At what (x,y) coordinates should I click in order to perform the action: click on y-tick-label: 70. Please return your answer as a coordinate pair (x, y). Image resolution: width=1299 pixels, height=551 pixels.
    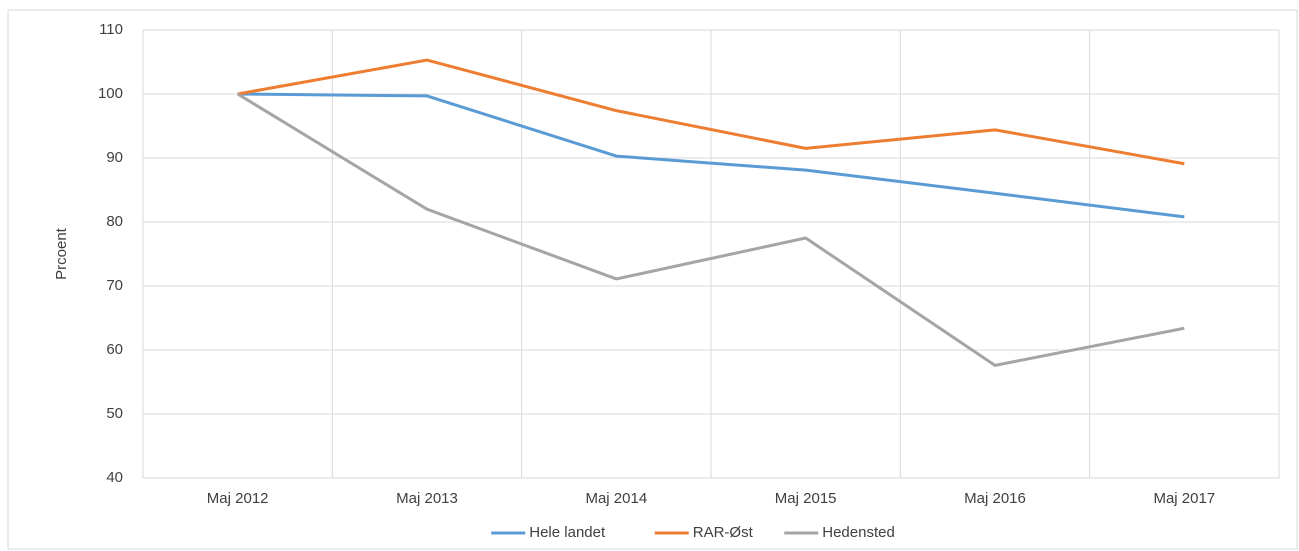
    Looking at the image, I should click on (114, 285).